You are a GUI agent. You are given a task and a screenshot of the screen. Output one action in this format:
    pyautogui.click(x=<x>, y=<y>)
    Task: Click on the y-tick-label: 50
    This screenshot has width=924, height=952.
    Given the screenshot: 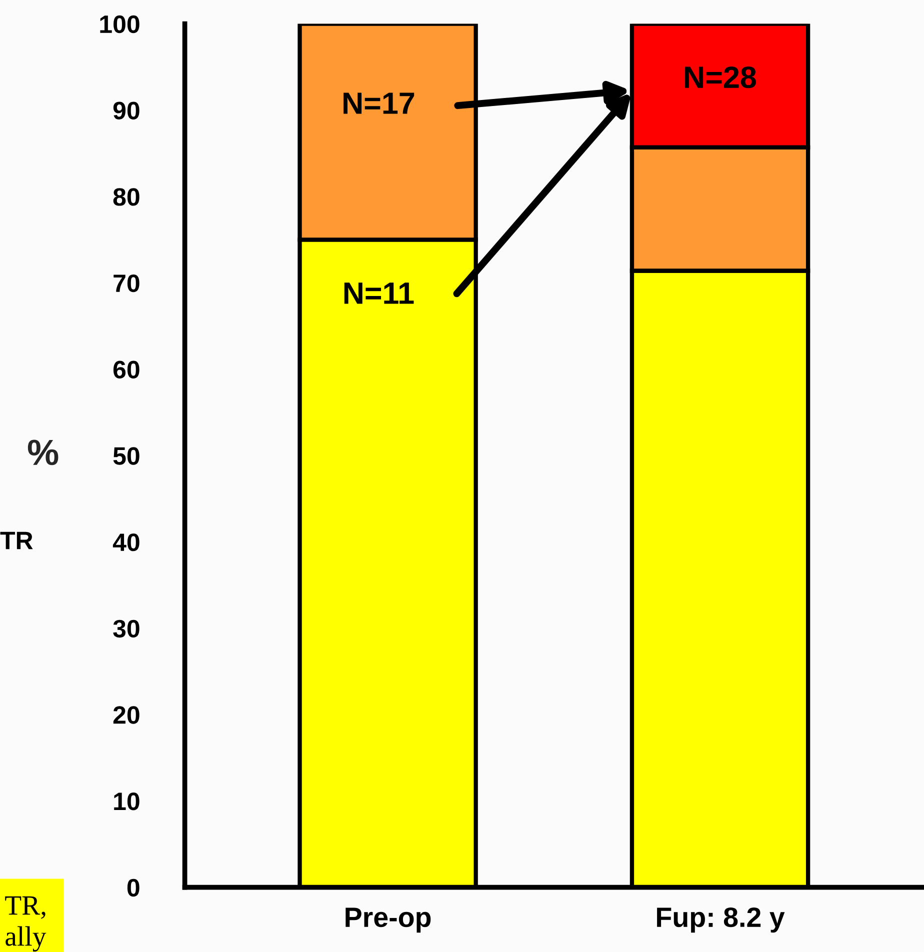 What is the action you would take?
    pyautogui.click(x=126, y=456)
    